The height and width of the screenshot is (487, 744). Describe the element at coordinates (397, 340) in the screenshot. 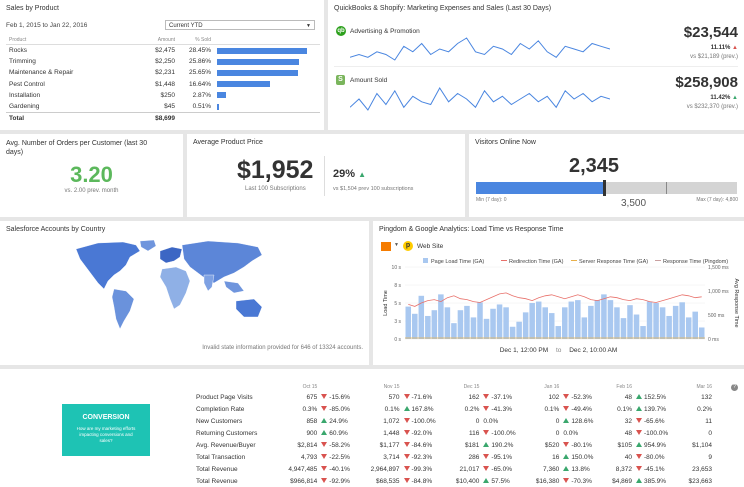

I see `y-tick-label: 0 s` at that location.